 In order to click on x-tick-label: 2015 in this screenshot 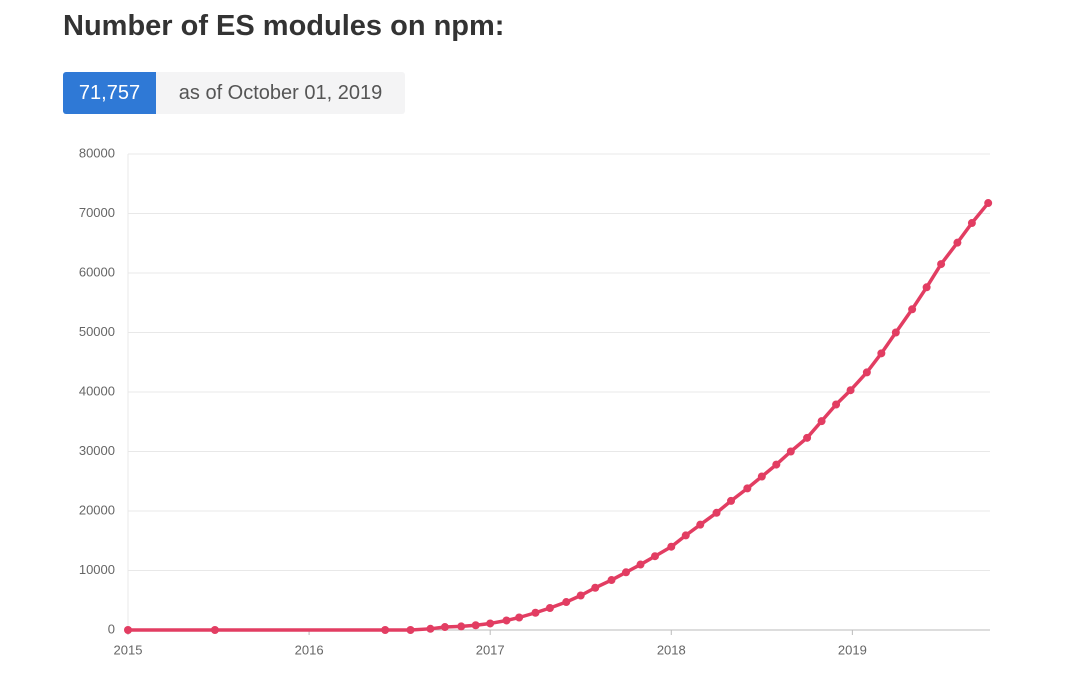, I will do `click(128, 649)`.